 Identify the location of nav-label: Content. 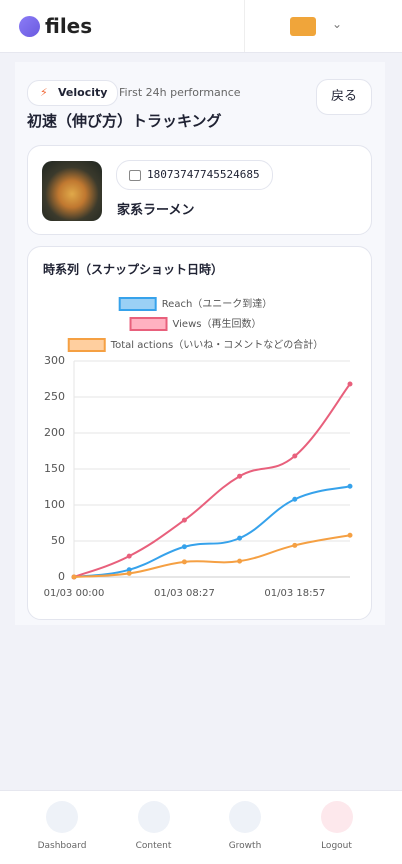
(153, 846).